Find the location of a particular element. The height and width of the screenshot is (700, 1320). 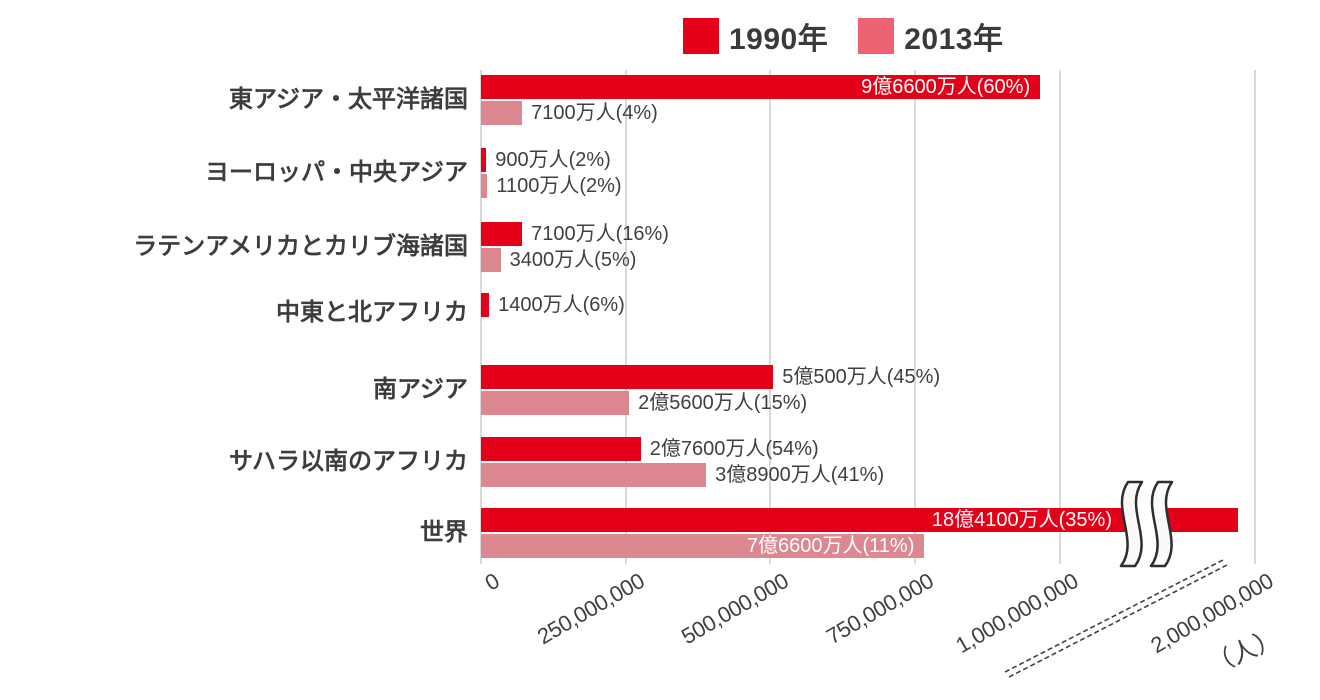

bar-value-label-2013: 3億8900万人(41%) is located at coordinates (800, 475).